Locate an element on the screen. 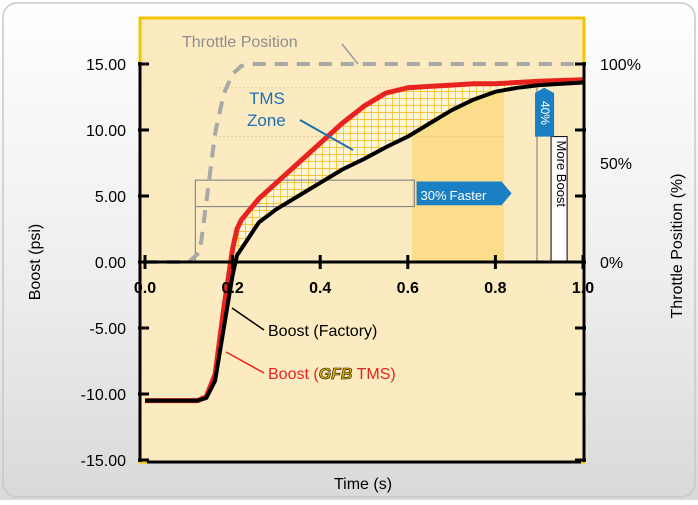  x-tick-label: 0.4 is located at coordinates (320, 288).